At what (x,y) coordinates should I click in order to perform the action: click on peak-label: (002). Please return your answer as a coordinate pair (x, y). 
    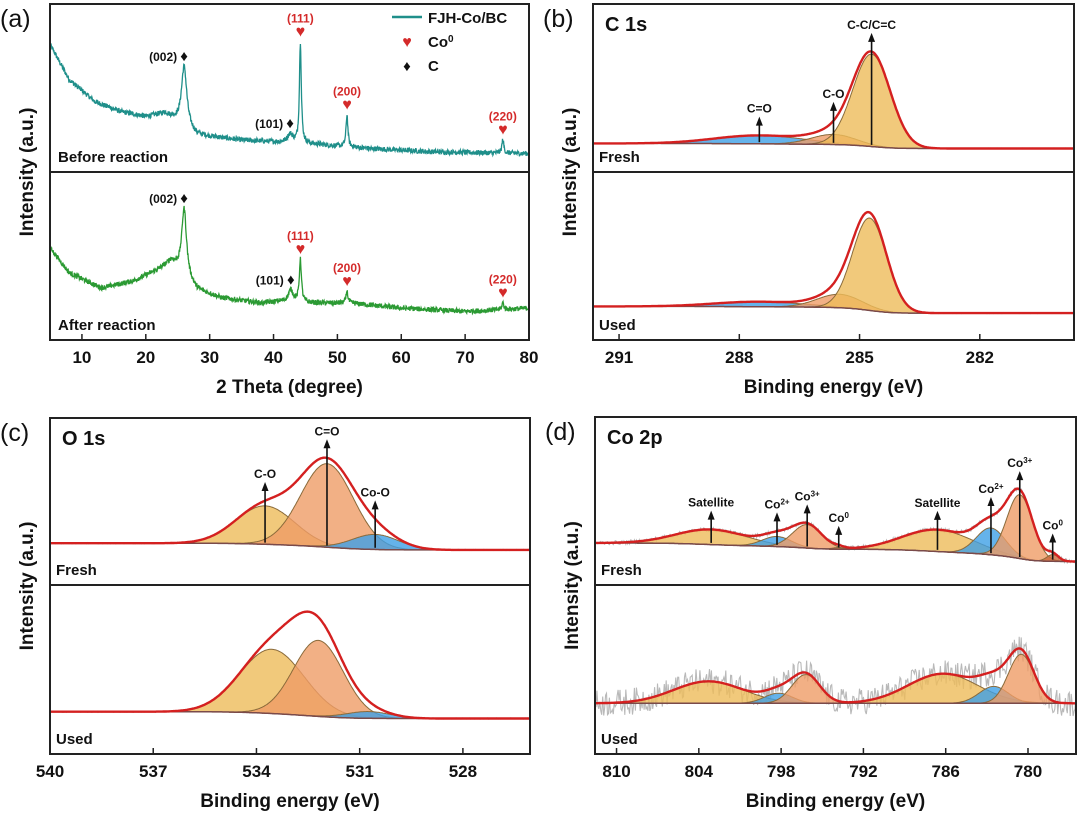
    Looking at the image, I should click on (163, 199).